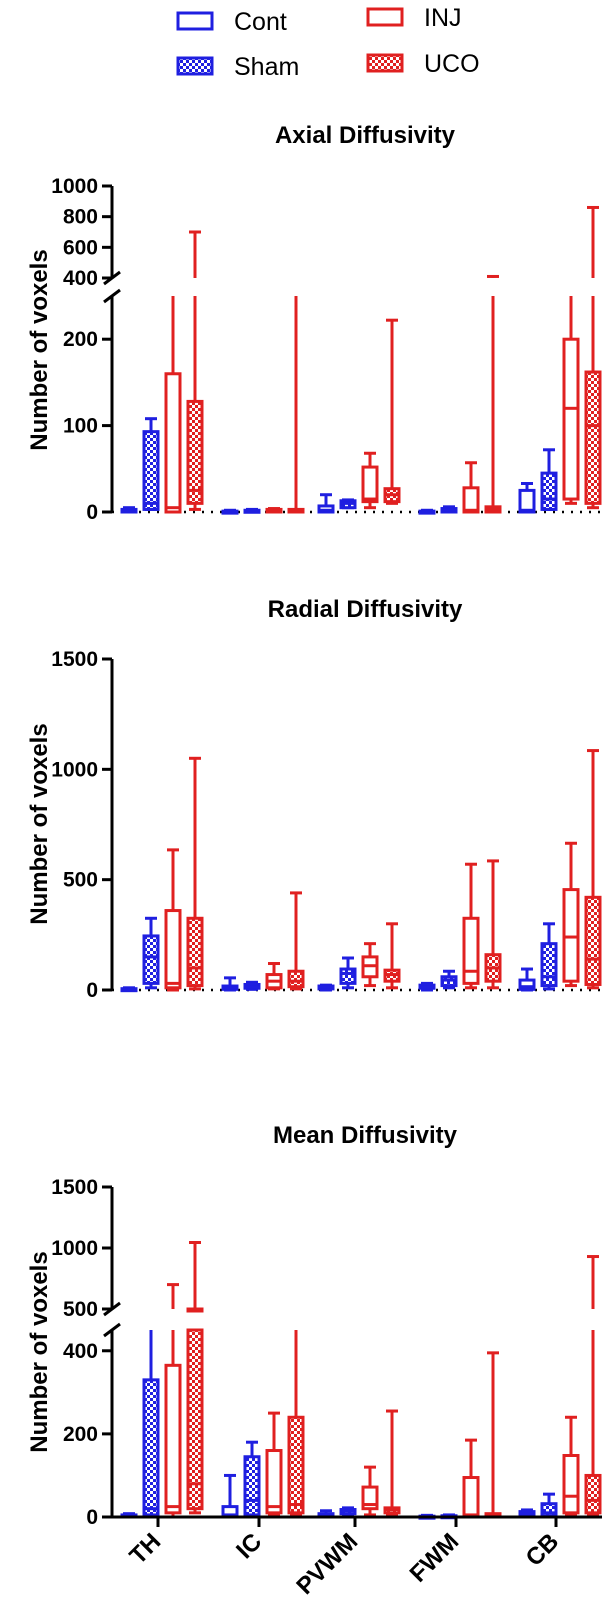 The width and height of the screenshot is (610, 1606). I want to click on x-tick-label-pvwm: PVWM, so click(327, 1564).